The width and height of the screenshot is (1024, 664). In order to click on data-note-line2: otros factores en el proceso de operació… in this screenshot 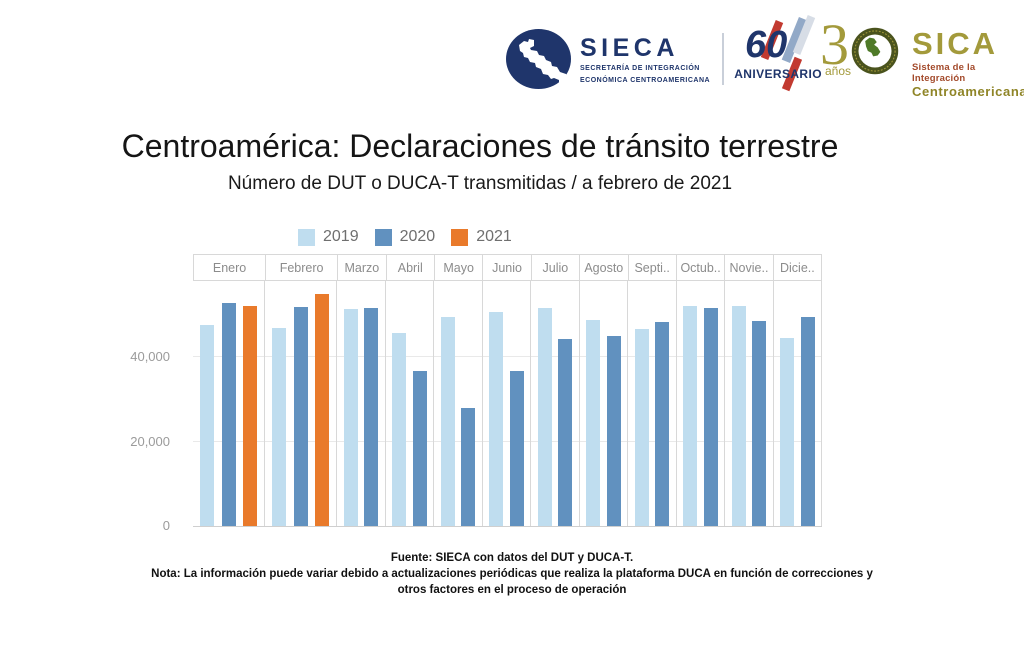, I will do `click(512, 590)`.